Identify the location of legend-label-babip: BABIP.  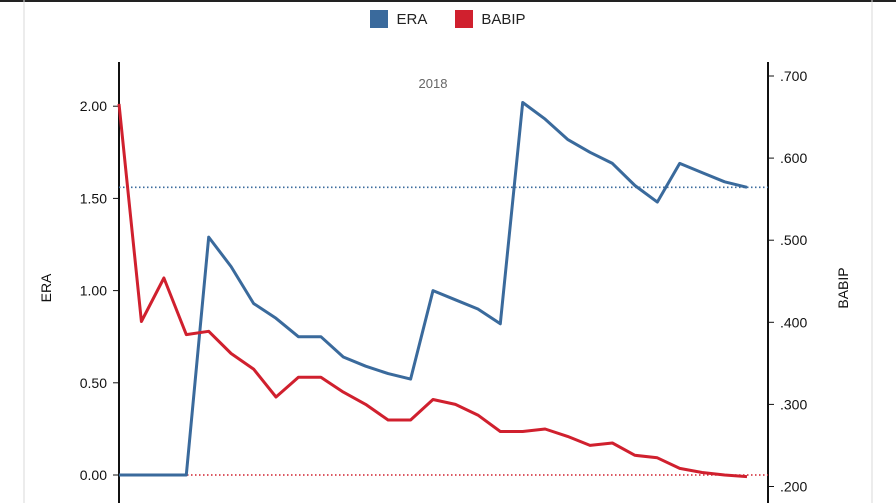
(503, 19).